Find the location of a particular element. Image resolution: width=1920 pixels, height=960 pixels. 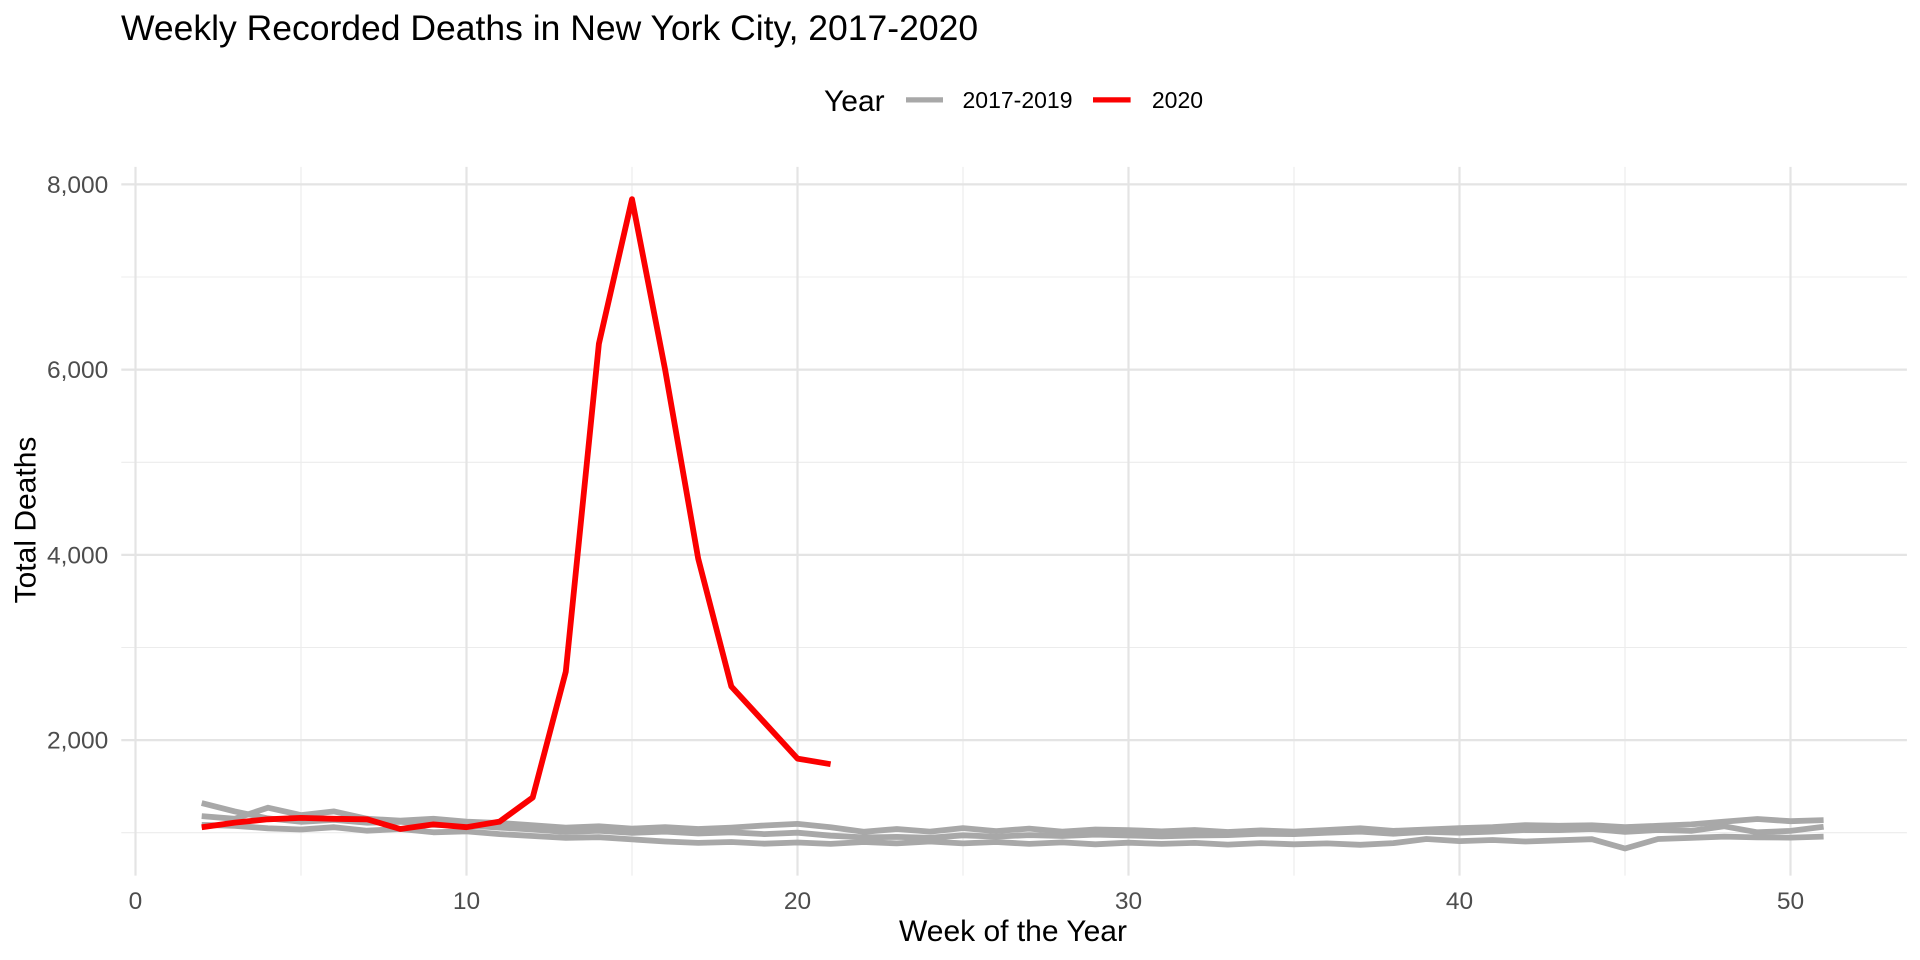

svg-text: 40 is located at coordinates (1459, 901).